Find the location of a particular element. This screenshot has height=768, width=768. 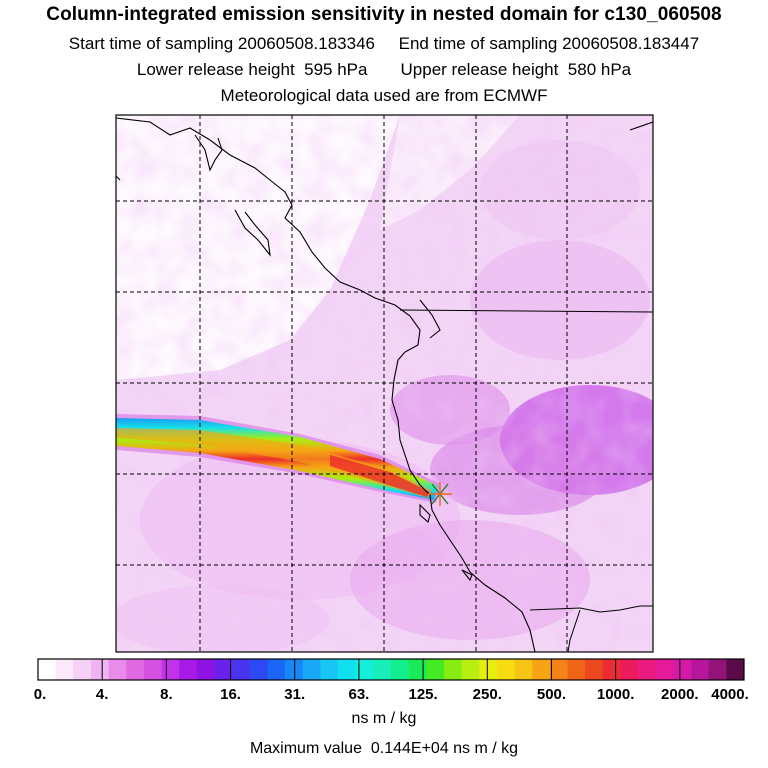

colorbar-units: ns m / kg is located at coordinates (384, 718).